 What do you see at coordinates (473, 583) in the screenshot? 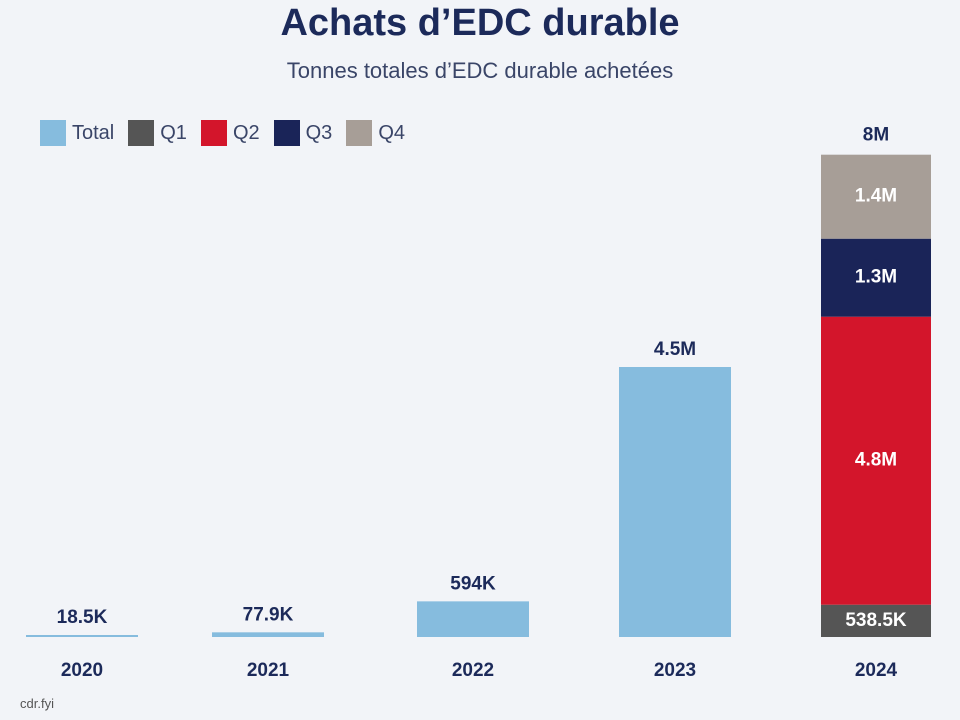
I see `data-label-total-2022: 594K` at bounding box center [473, 583].